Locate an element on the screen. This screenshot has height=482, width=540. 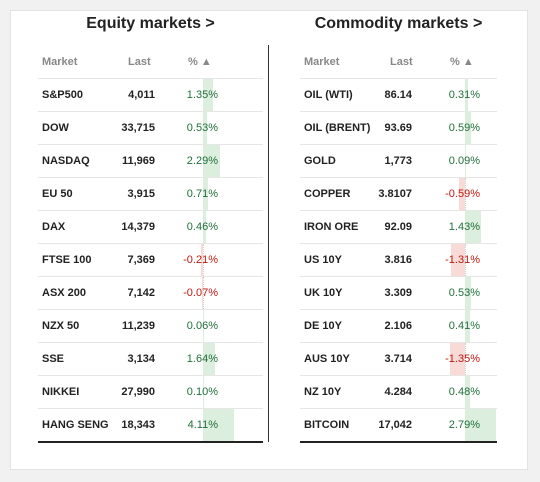
market-name: EU 50 is located at coordinates (57, 194).